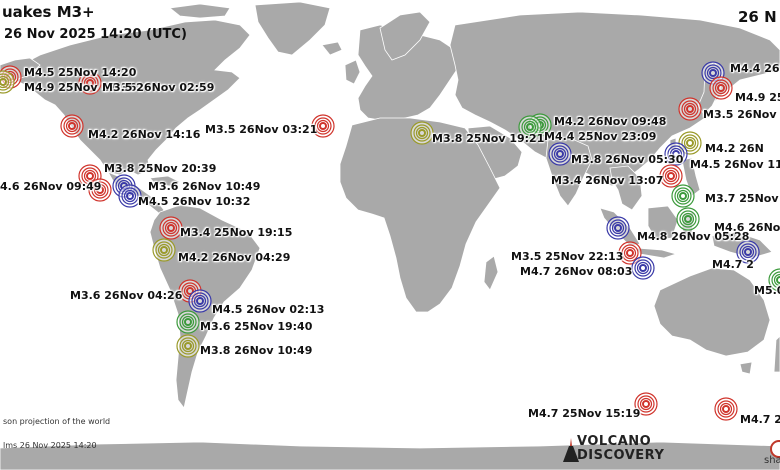 The height and width of the screenshot is (470, 780). What do you see at coordinates (236, 232) in the screenshot?
I see `quake-label: M3.4 25Nov 19:15` at bounding box center [236, 232].